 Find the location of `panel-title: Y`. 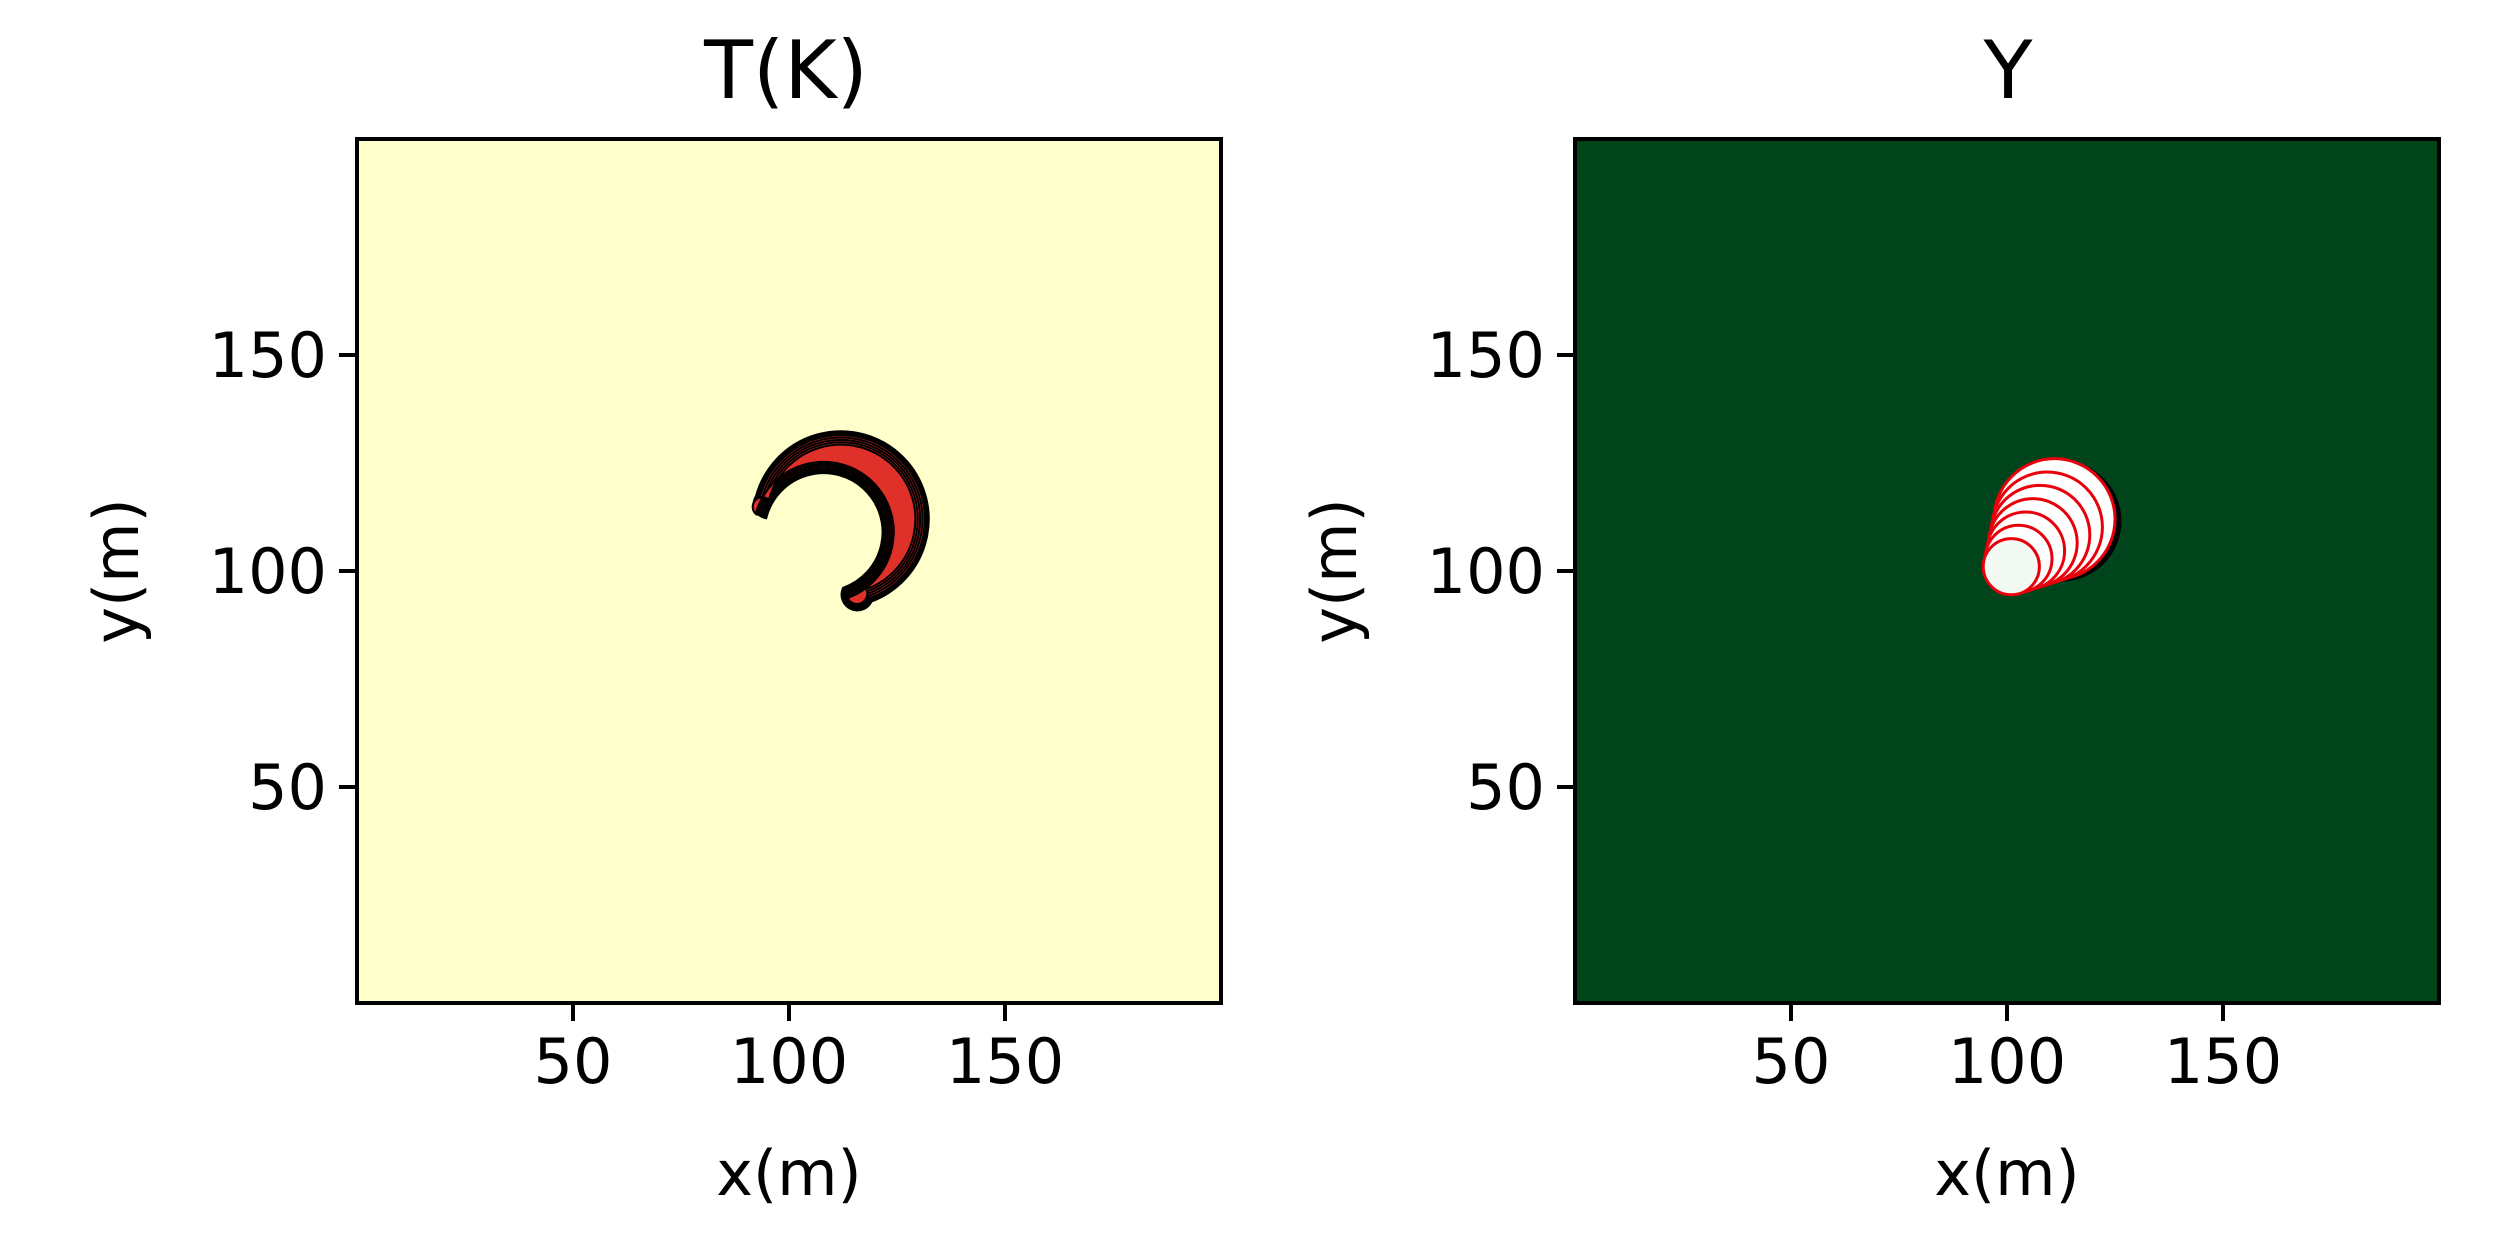

panel-title: Y is located at coordinates (2008, 70).